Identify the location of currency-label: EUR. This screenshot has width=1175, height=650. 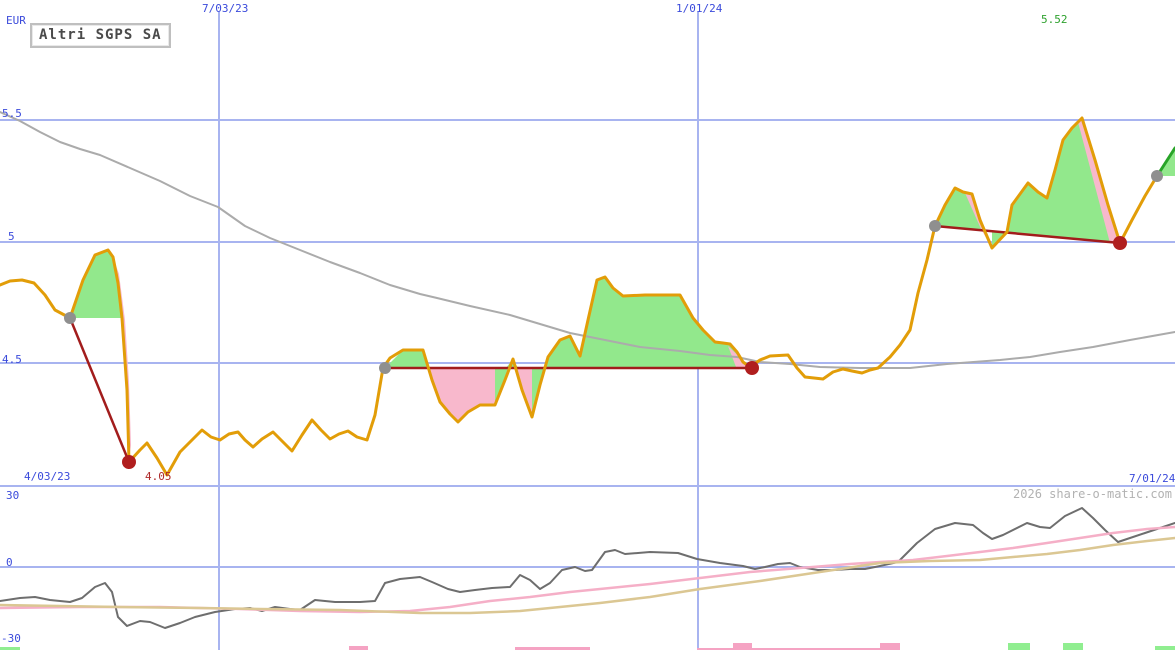
(16, 20).